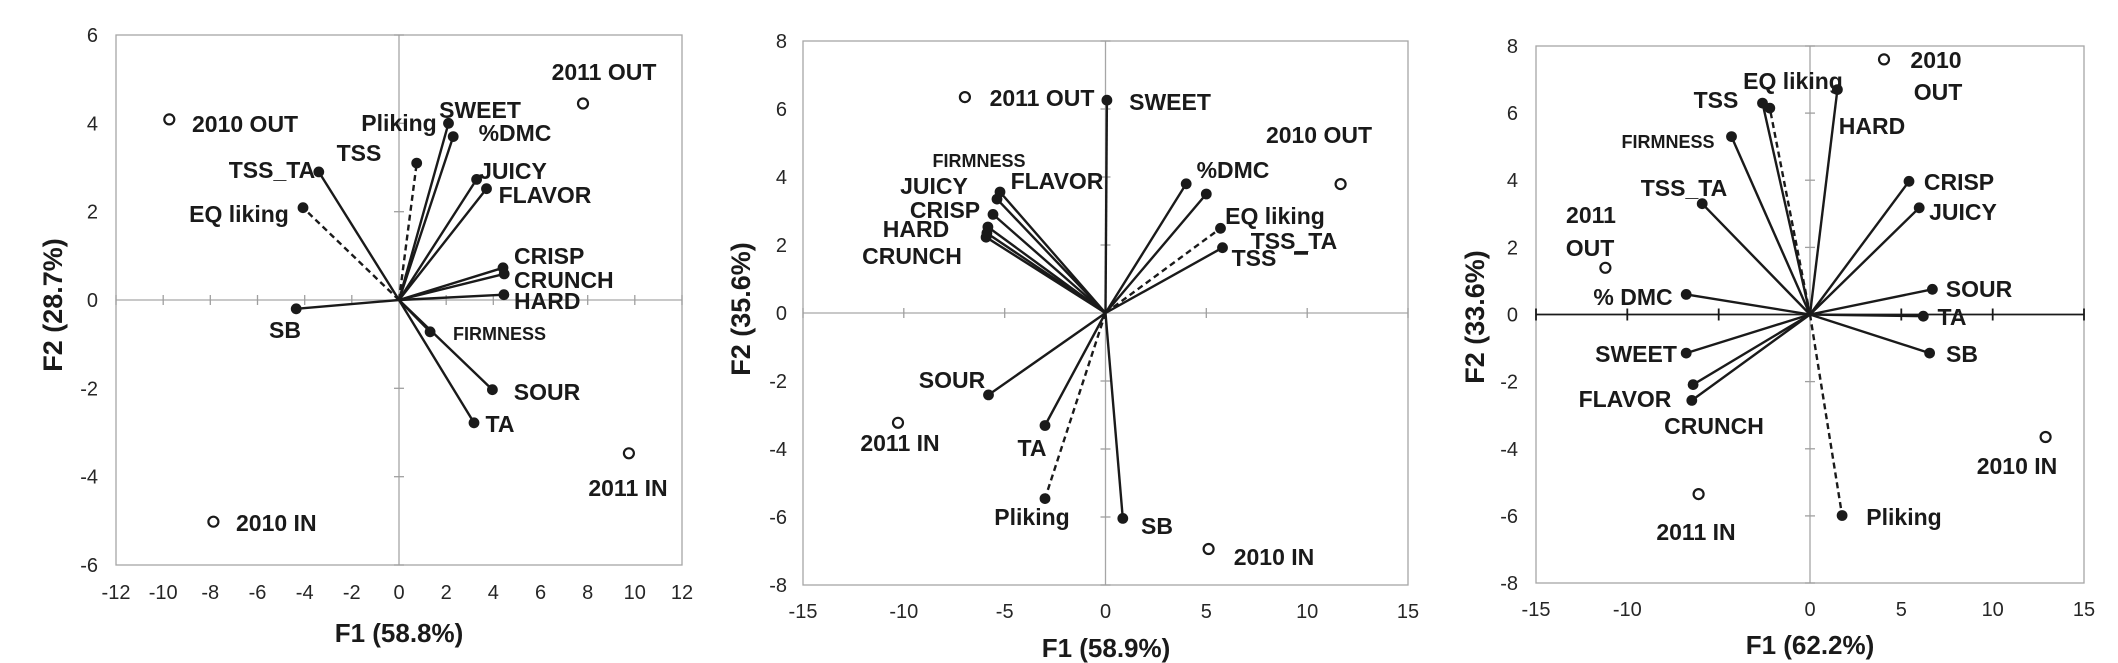 The width and height of the screenshot is (2118, 663). Describe the element at coordinates (899, 443) in the screenshot. I see `svg-text: 2011 IN` at that location.